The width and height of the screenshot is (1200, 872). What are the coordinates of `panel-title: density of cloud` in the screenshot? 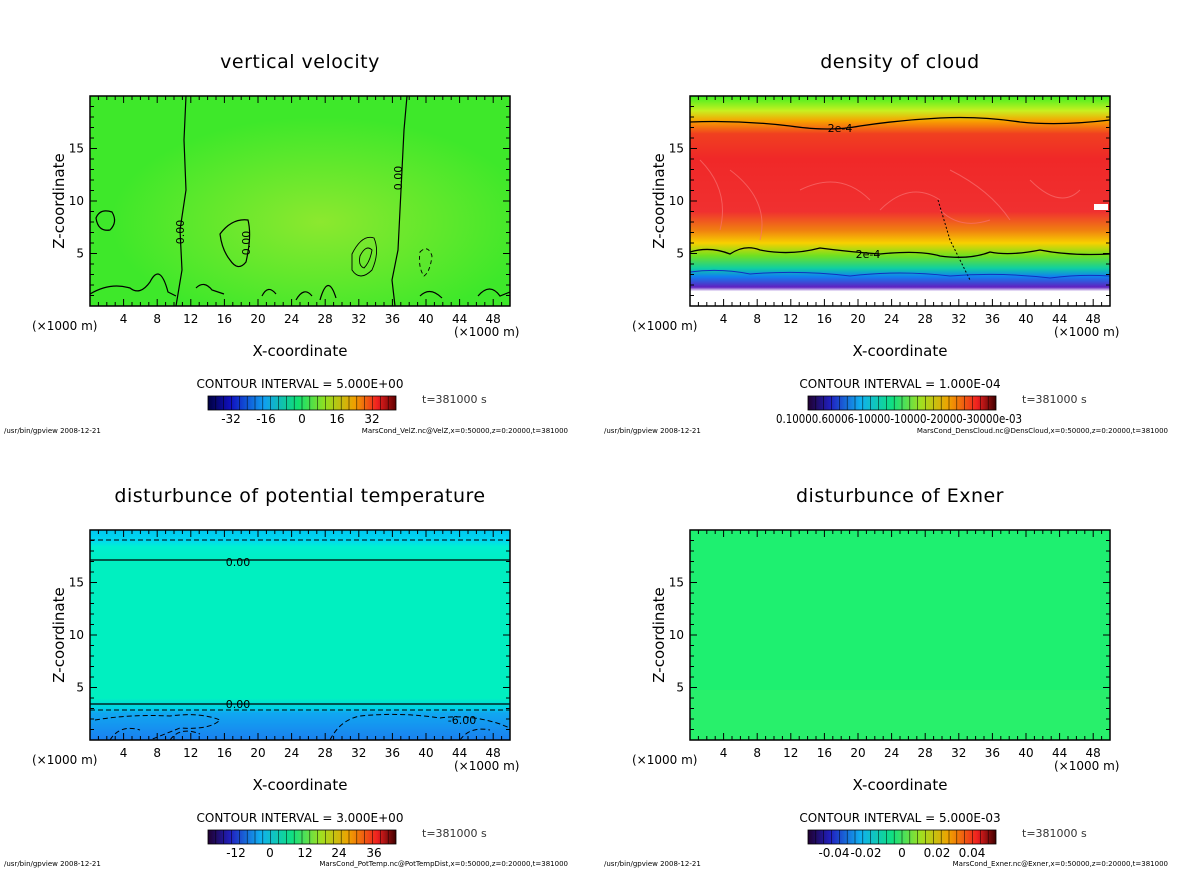 It's located at (900, 62).